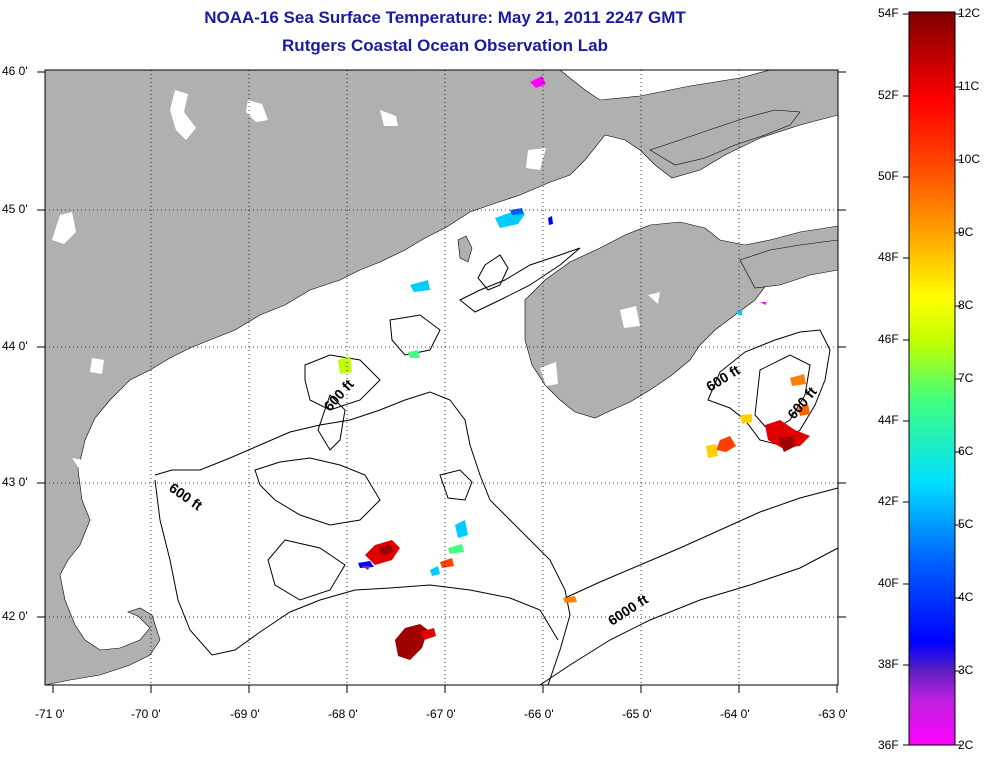 The image size is (984, 761). Describe the element at coordinates (966, 305) in the screenshot. I see `colorbar-c-label: 8C` at that location.